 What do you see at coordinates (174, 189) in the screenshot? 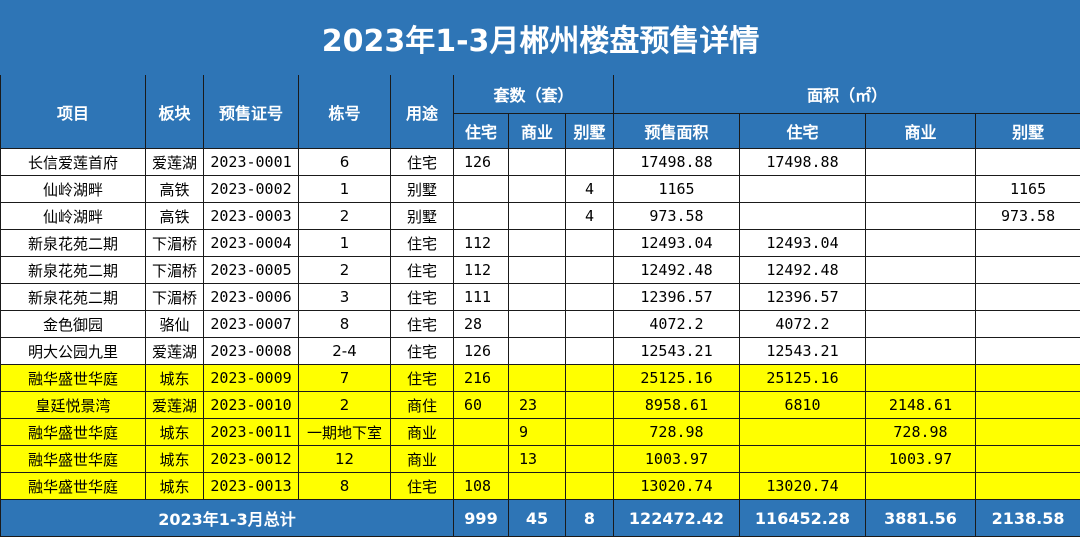
I see `cell-district: 高铁` at bounding box center [174, 189].